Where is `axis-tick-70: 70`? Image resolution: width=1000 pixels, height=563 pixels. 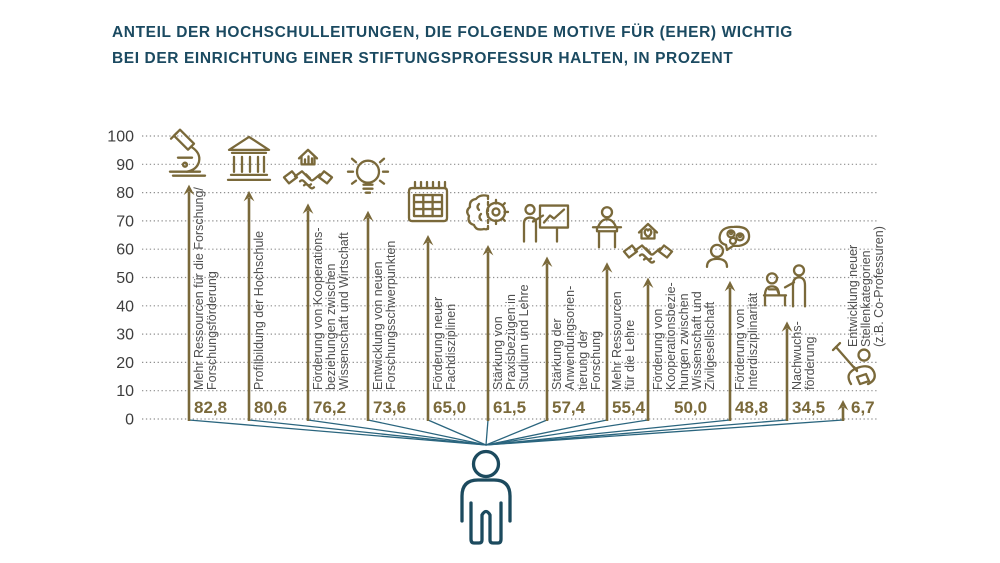
axis-tick-70: 70 is located at coordinates (125, 221).